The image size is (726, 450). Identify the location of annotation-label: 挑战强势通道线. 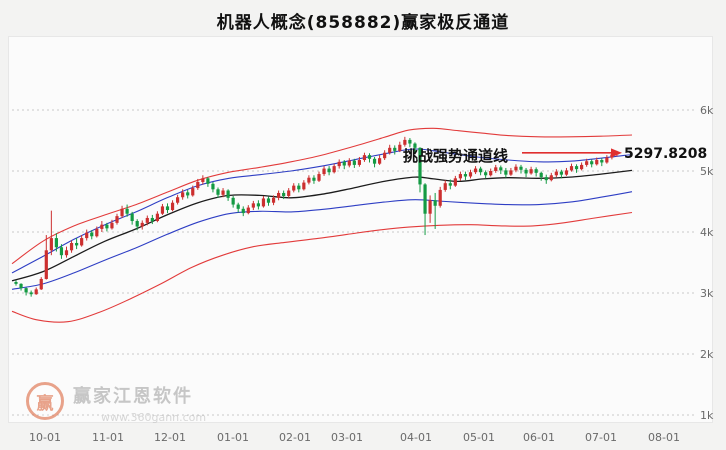
(456, 156).